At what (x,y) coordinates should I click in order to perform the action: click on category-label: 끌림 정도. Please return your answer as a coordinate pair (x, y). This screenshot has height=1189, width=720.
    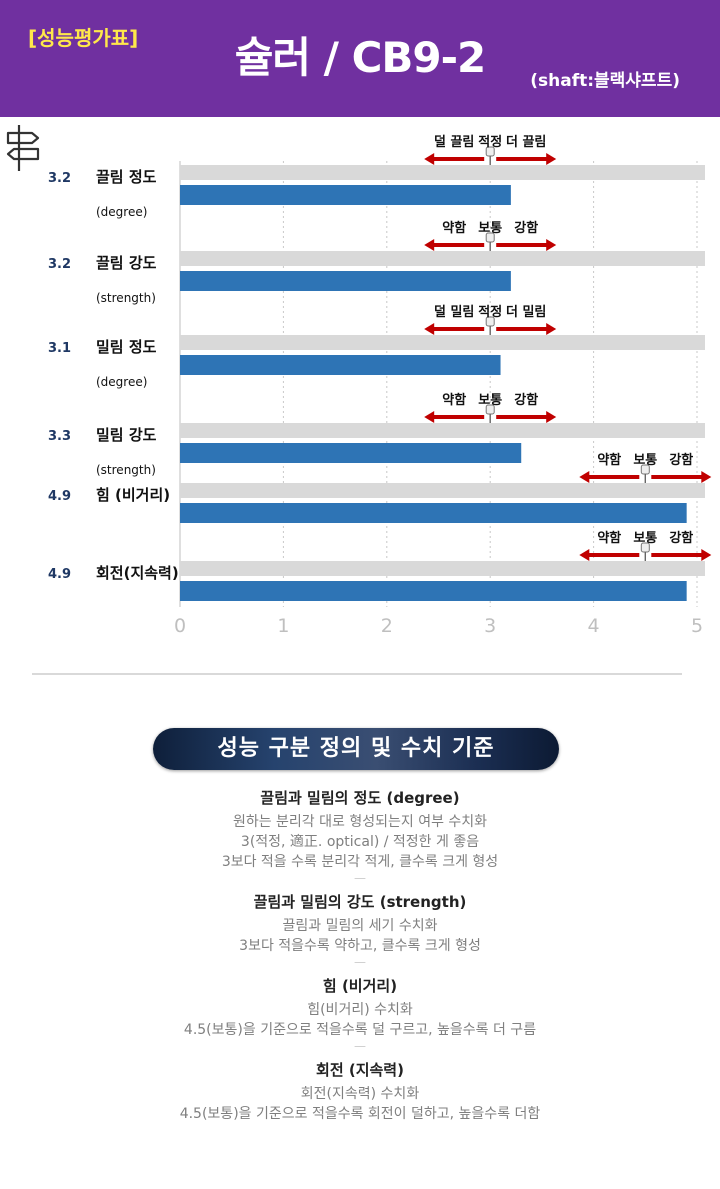
    Looking at the image, I should click on (126, 177).